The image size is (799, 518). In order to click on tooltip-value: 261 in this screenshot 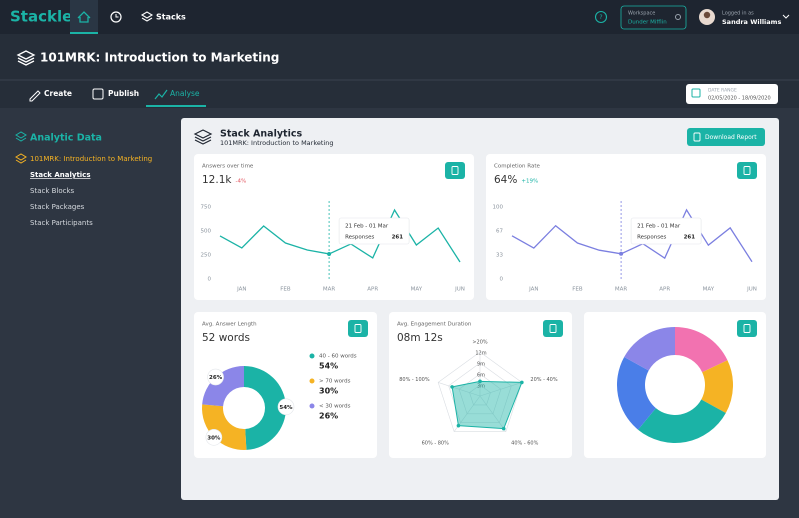, I will do `click(690, 238)`.